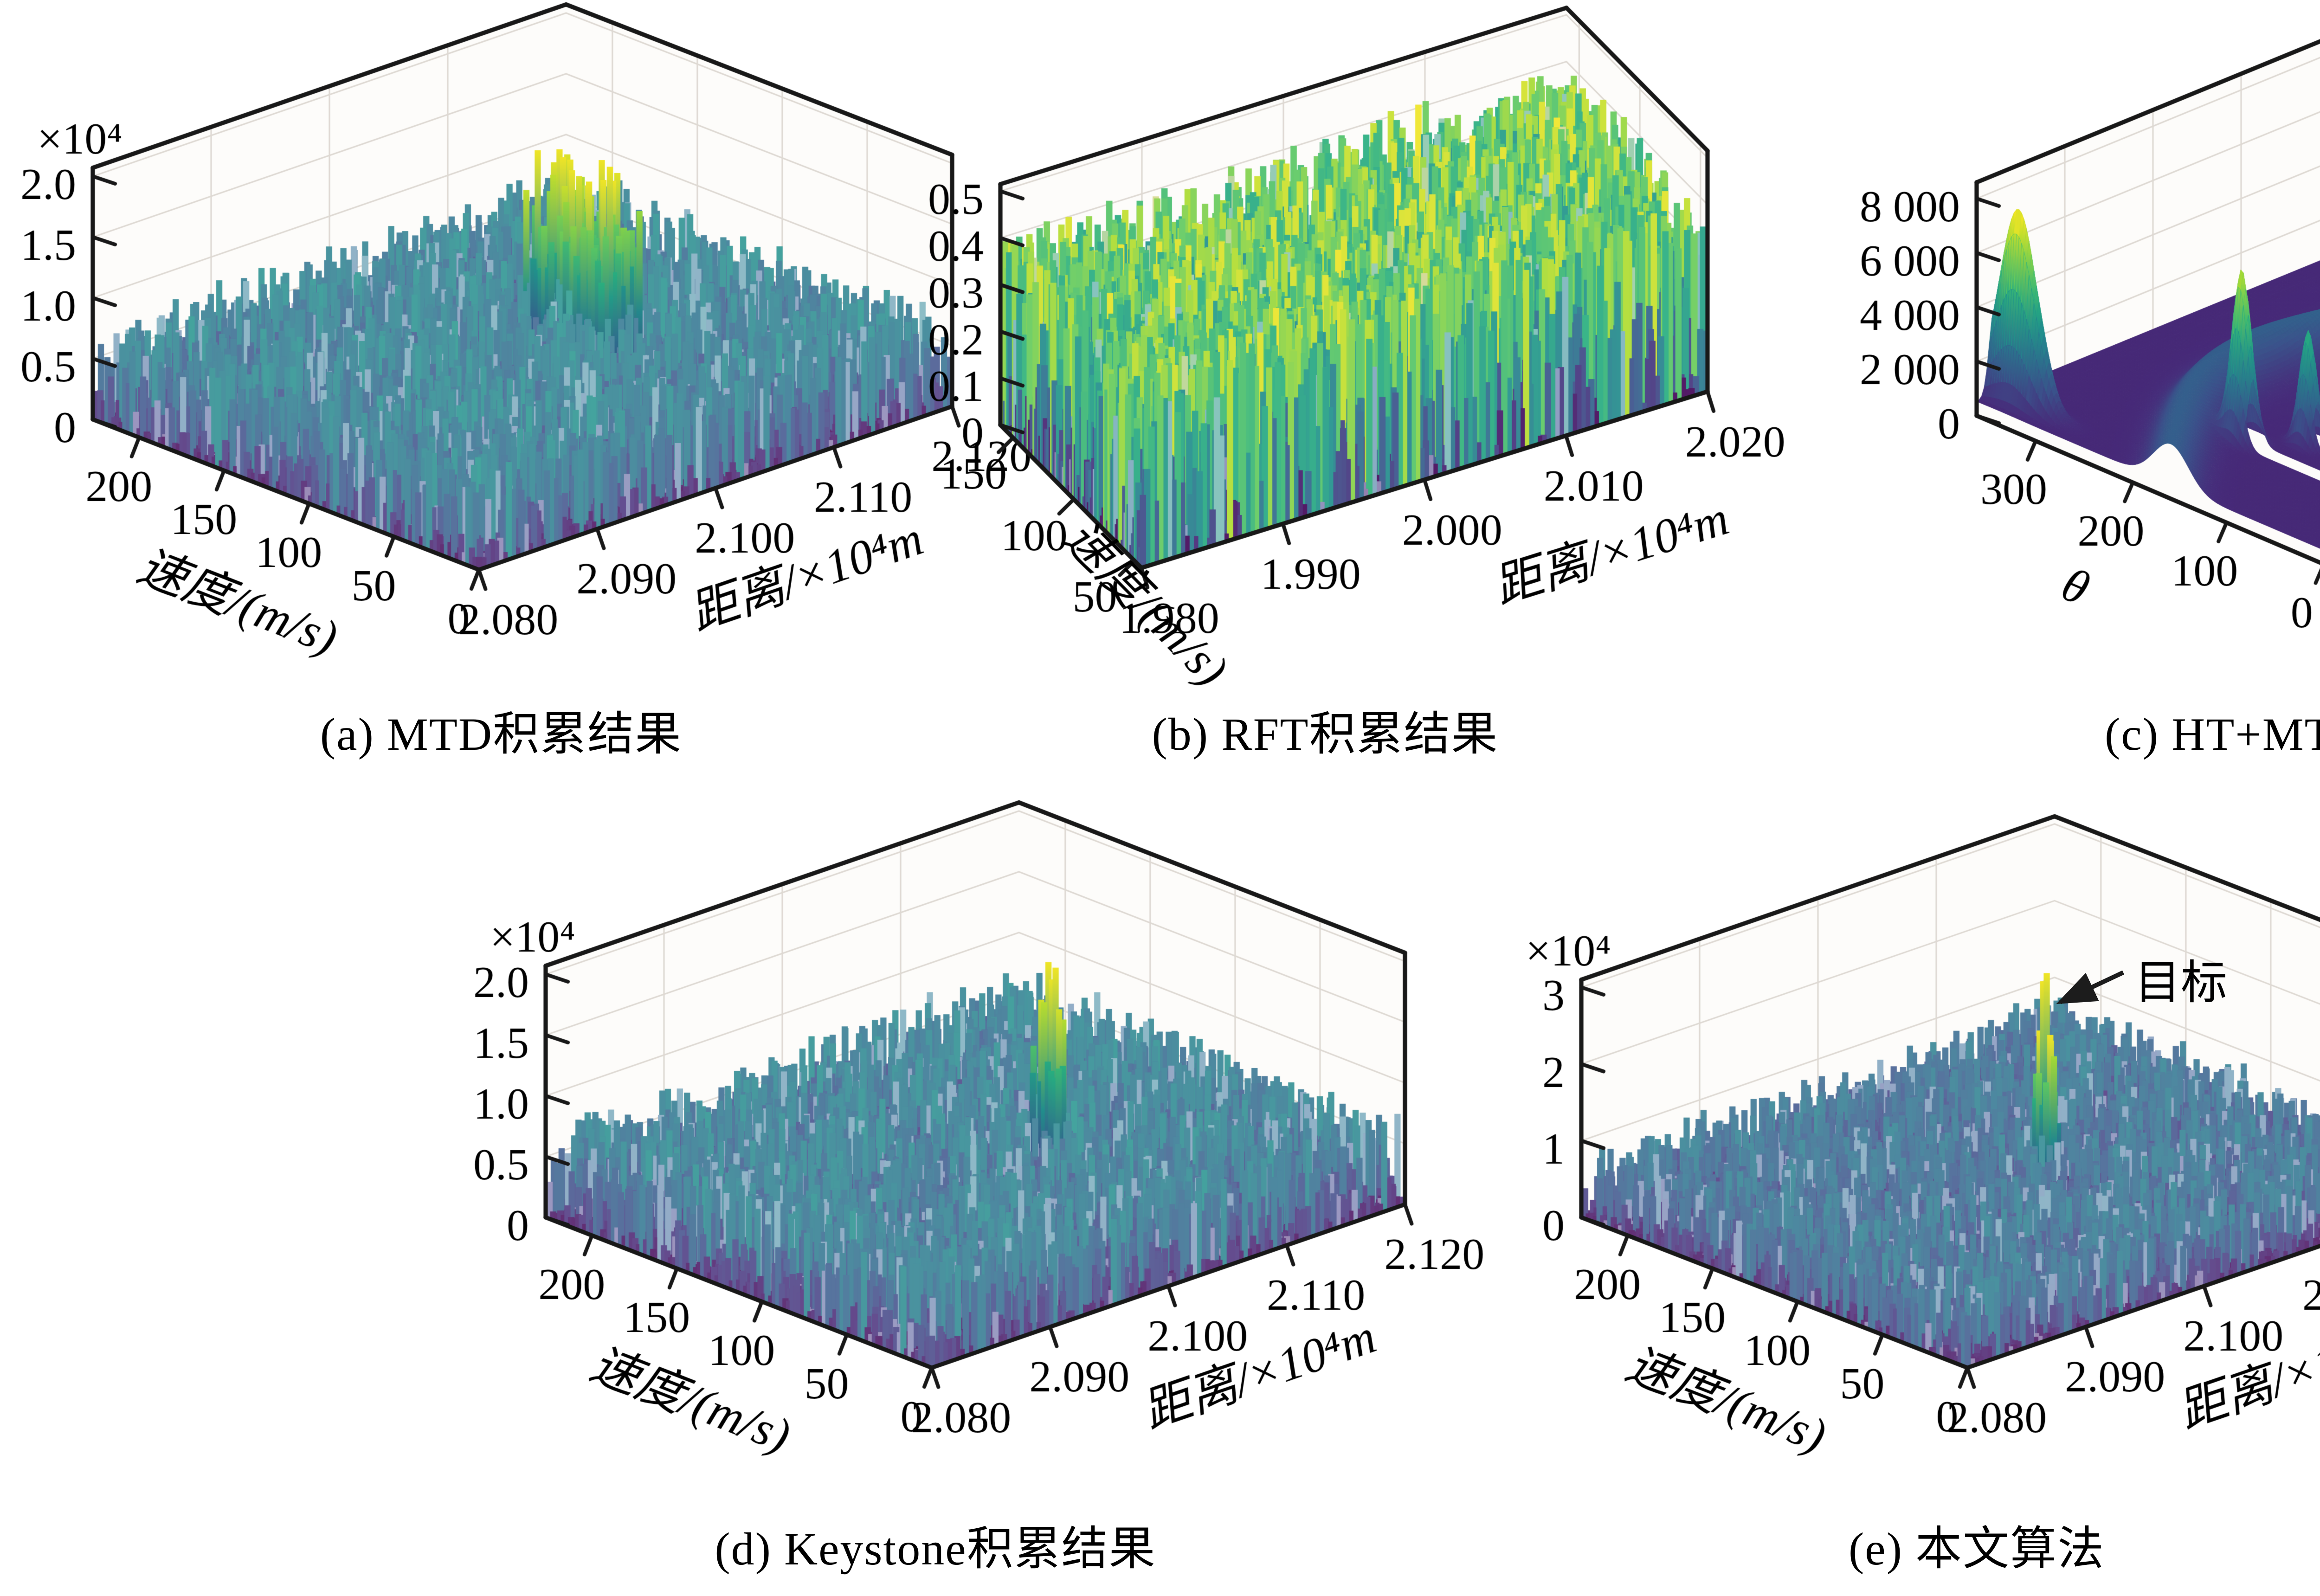  Describe the element at coordinates (2213, 736) in the screenshot. I see `caption-c: (c) HT+MTD积累结果` at that location.